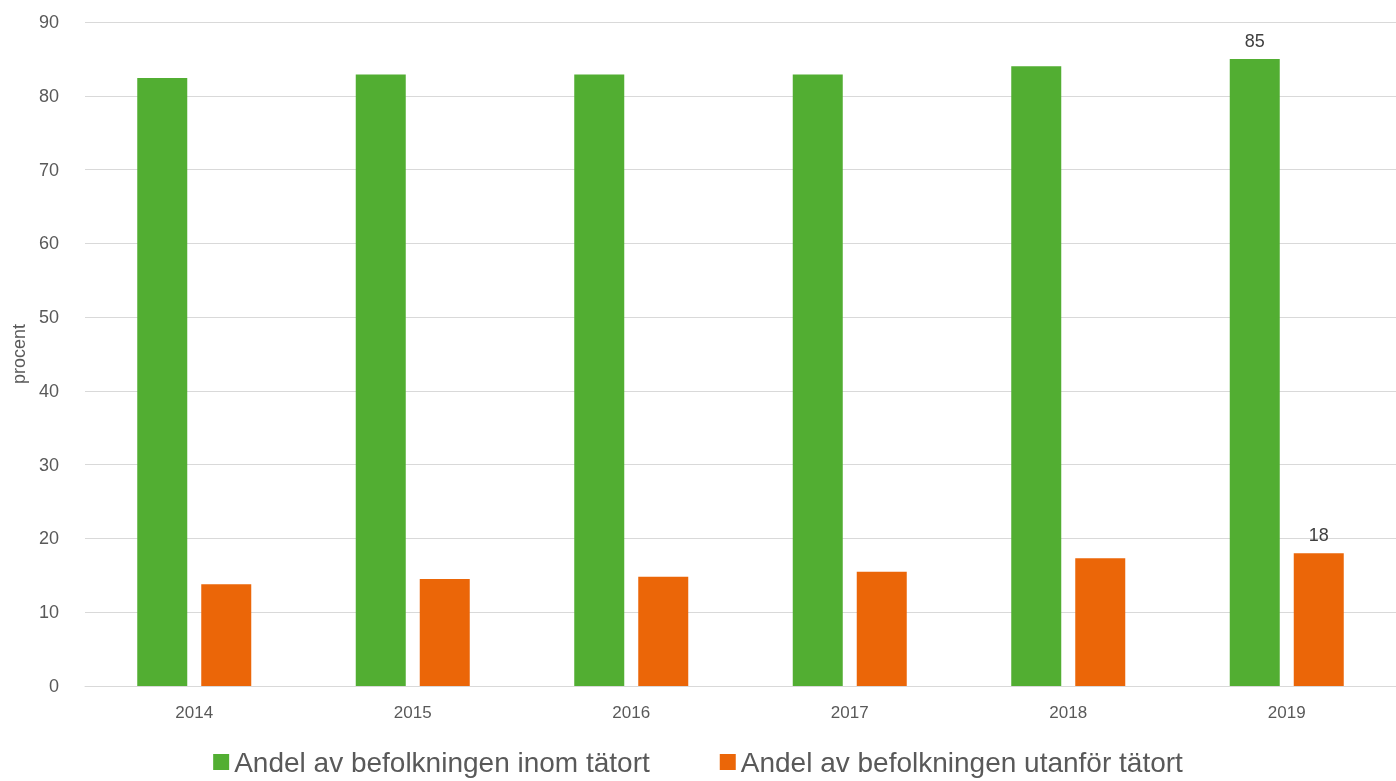  Describe the element at coordinates (48, 169) in the screenshot. I see `y-tick-label: 70` at that location.